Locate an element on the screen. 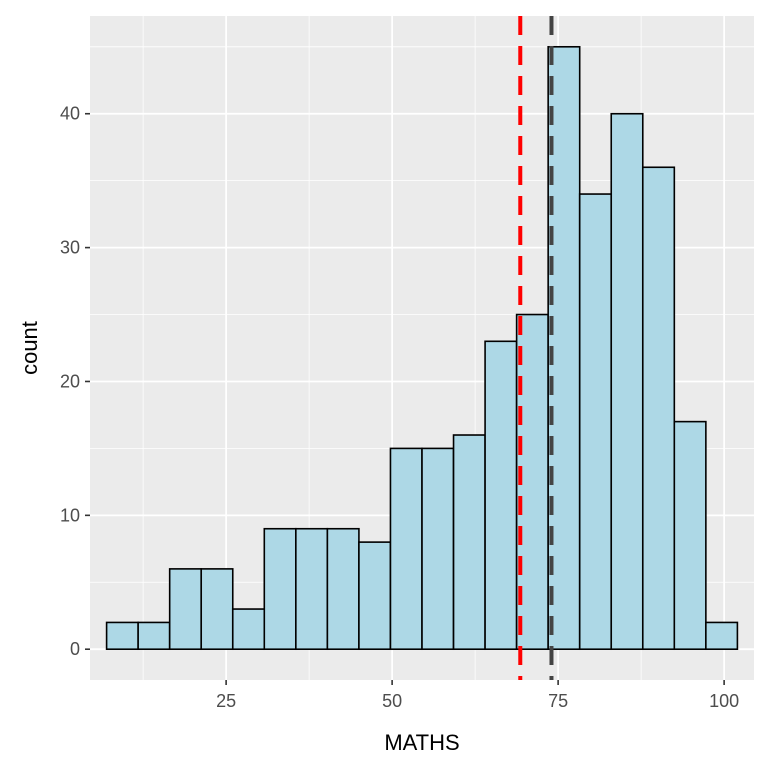 This screenshot has width=768, height=768. y-tick-label: 40 is located at coordinates (70, 114).